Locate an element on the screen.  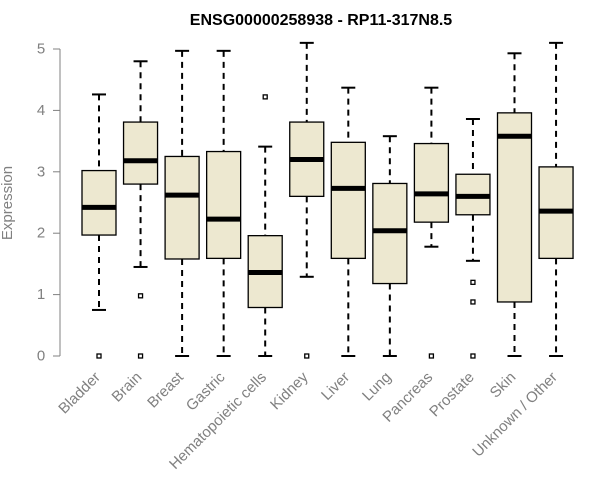
box-brain is located at coordinates (140, 209).